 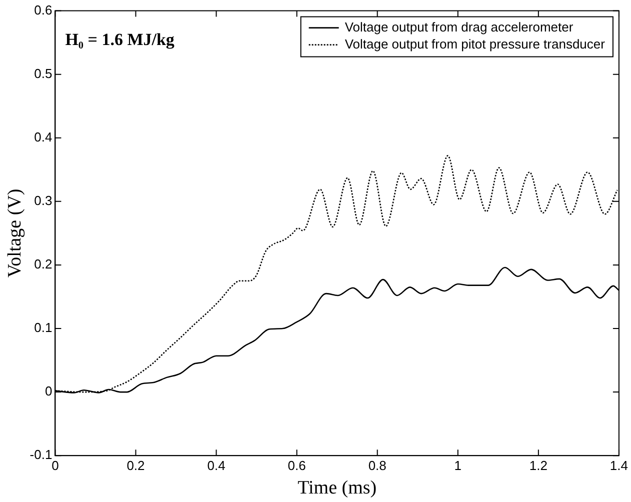 What do you see at coordinates (216, 465) in the screenshot?
I see `x-tick-label: 0.4` at bounding box center [216, 465].